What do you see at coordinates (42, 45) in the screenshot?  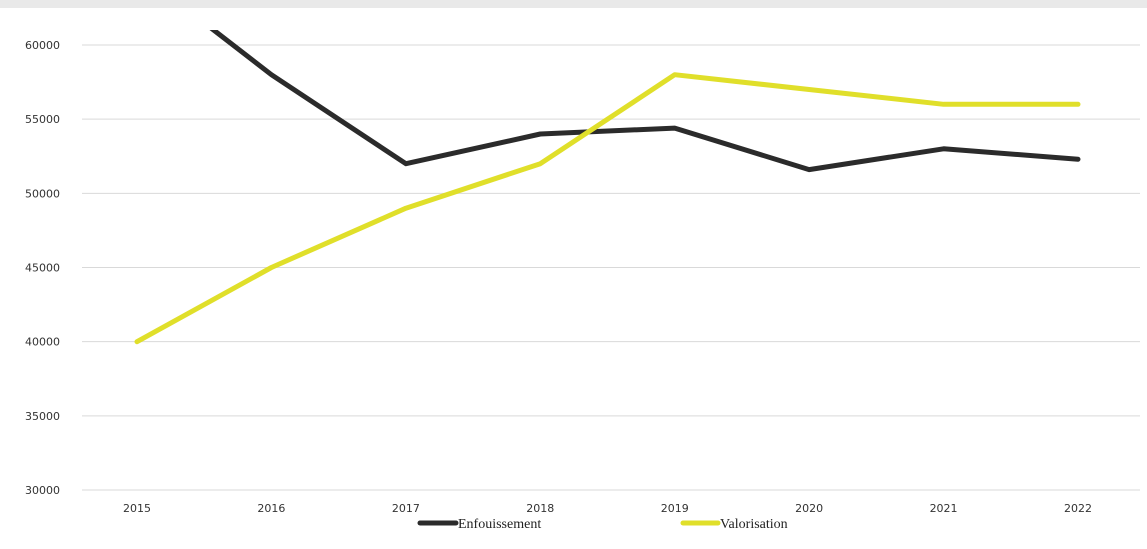 I see `y-tick-label: 60000` at bounding box center [42, 45].